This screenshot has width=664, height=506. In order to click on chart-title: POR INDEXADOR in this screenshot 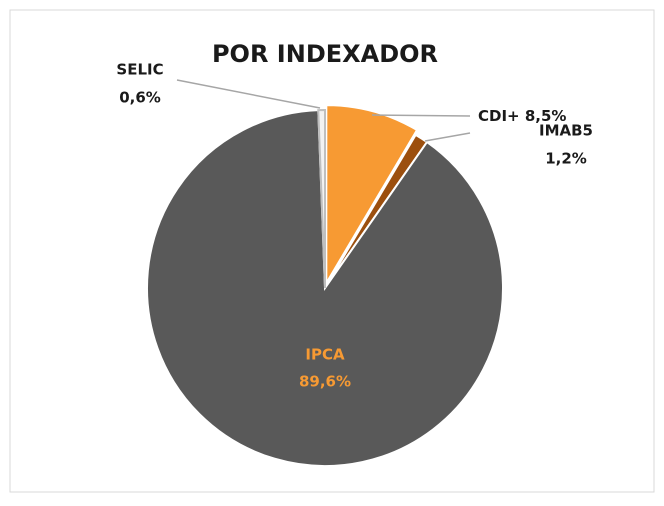, I will do `click(325, 54)`.